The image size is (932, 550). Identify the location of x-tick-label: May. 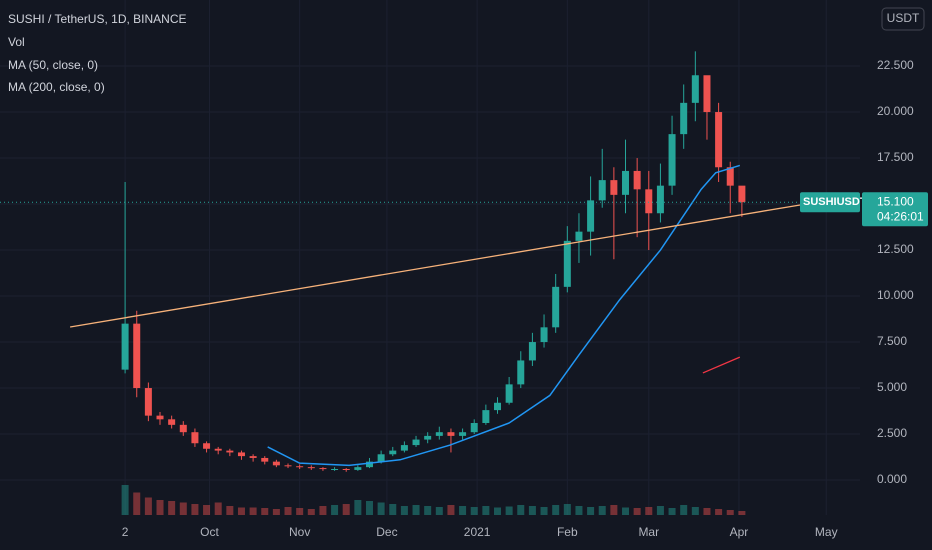
(826, 532).